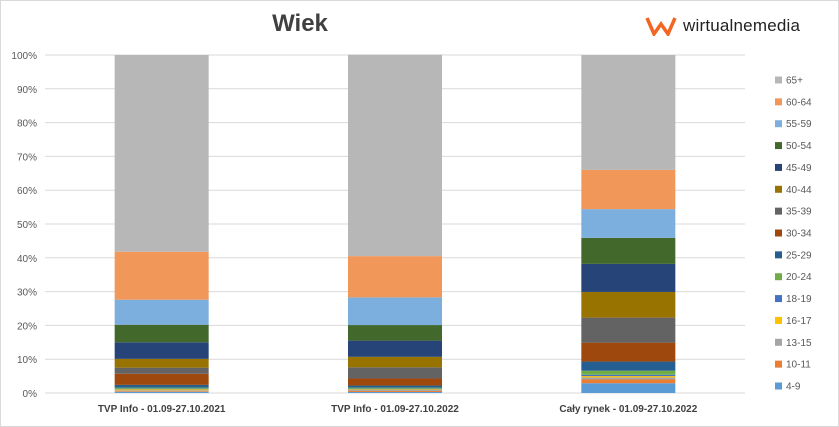 This screenshot has width=839, height=427. What do you see at coordinates (799, 299) in the screenshot?
I see `legend-label: 18-19` at bounding box center [799, 299].